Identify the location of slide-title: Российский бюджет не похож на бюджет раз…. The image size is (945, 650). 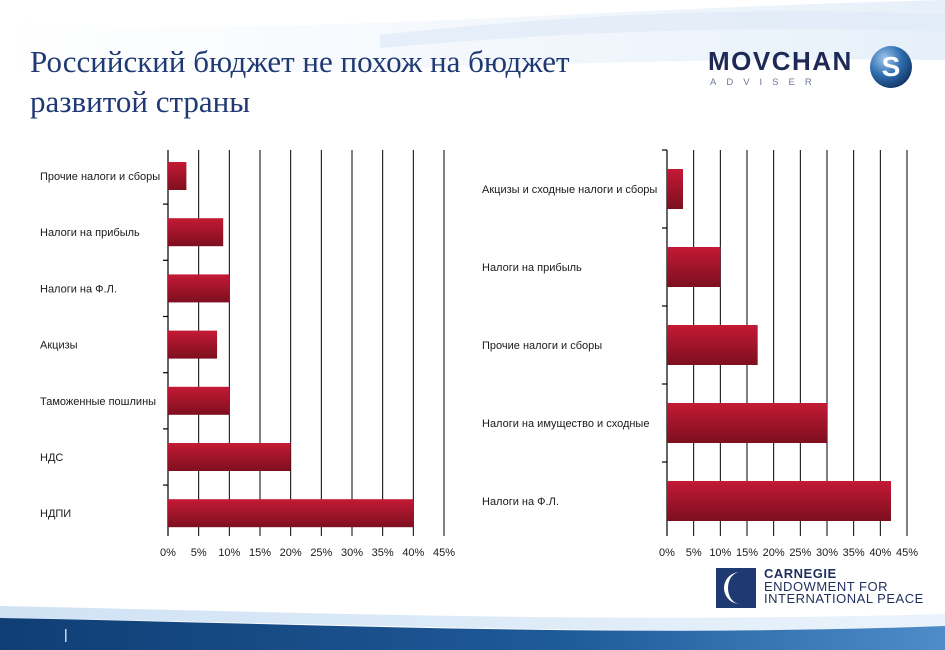
(300, 81).